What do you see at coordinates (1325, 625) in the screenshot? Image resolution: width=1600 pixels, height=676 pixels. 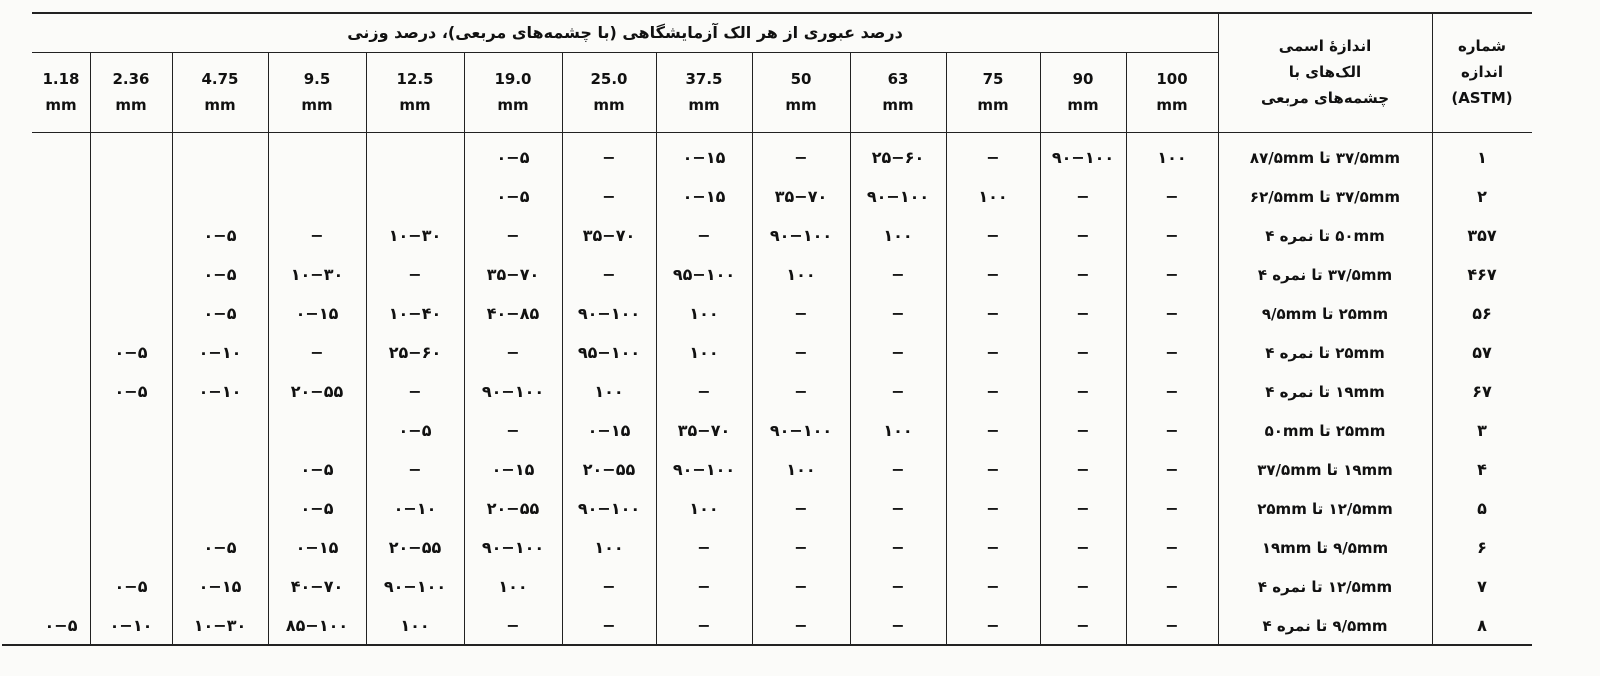 I see `row-nominal-size: ۹/۵mm تا نمره ۴` at bounding box center [1325, 625].